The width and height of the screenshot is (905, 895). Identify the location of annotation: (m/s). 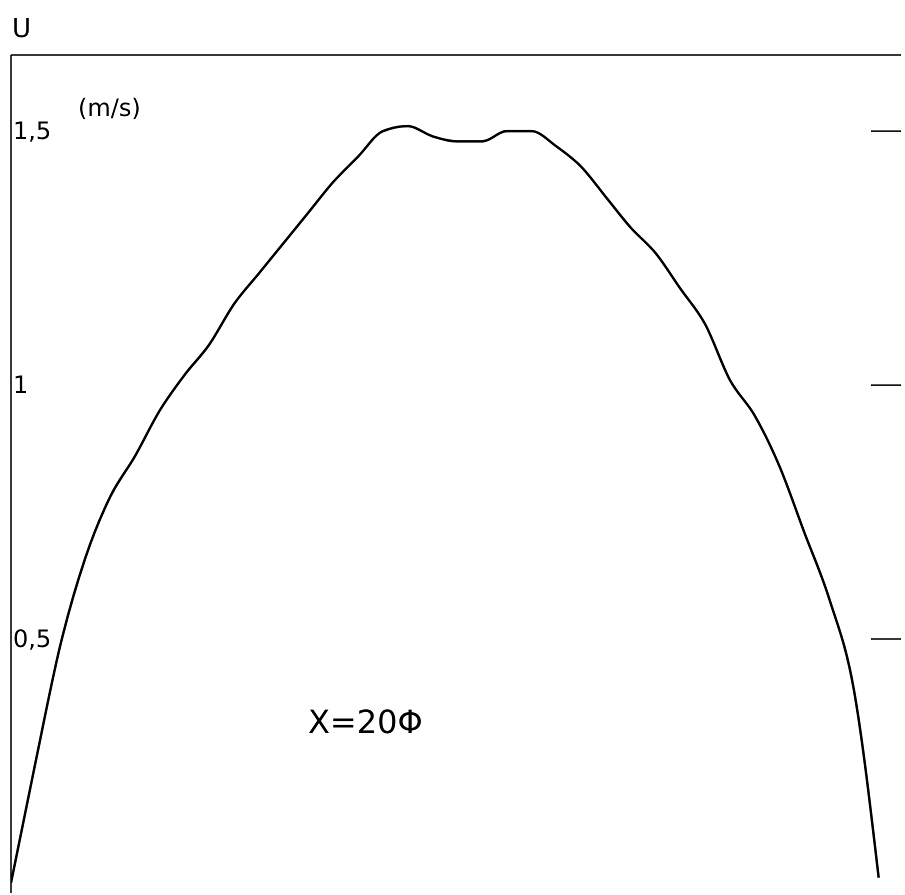
(109, 108).